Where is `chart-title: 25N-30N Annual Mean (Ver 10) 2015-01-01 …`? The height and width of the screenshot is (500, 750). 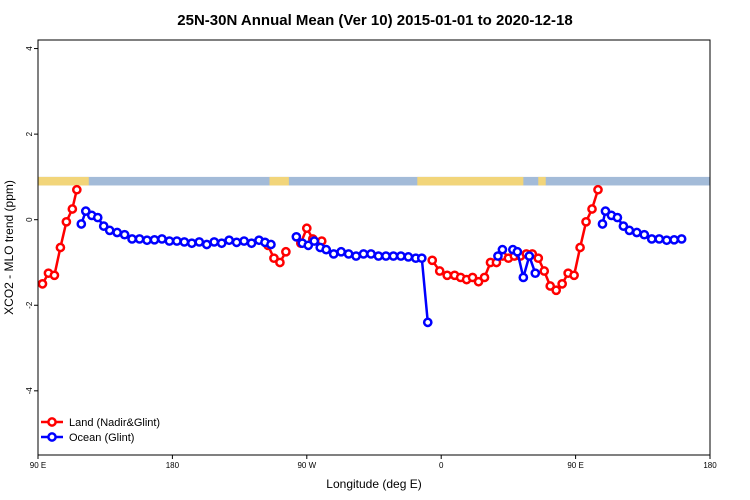
chart-title: 25N-30N Annual Mean (Ver 10) 2015-01-01 … is located at coordinates (374, 20).